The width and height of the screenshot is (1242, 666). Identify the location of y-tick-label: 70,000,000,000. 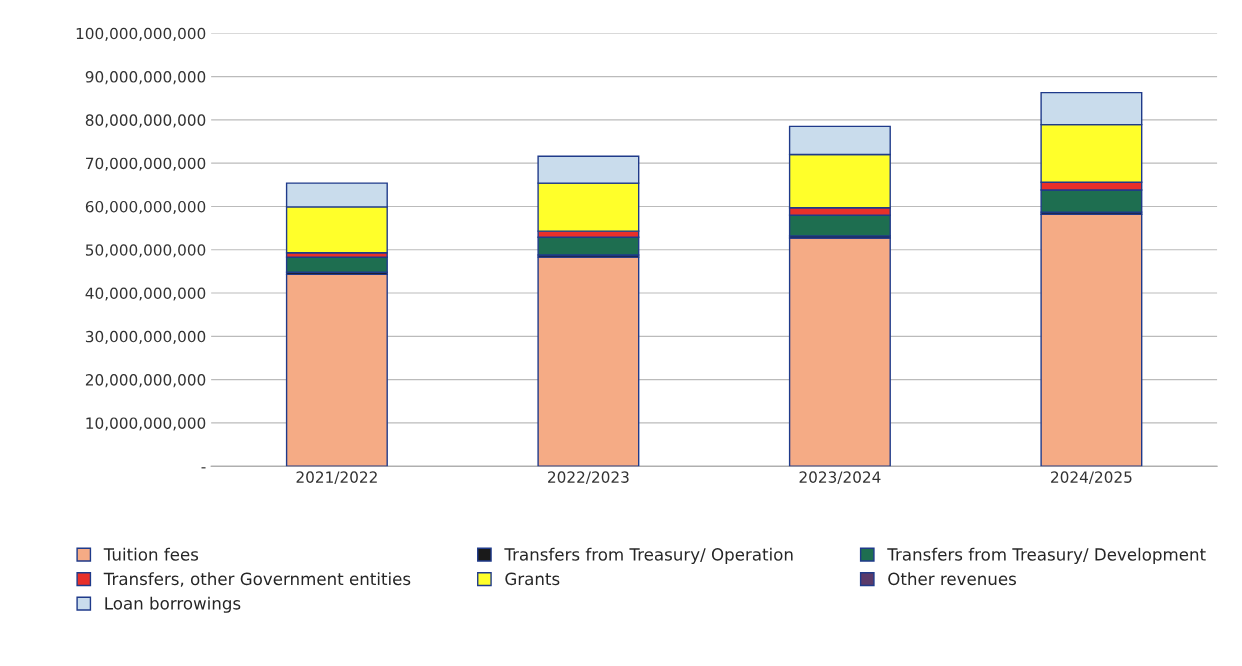
(146, 164).